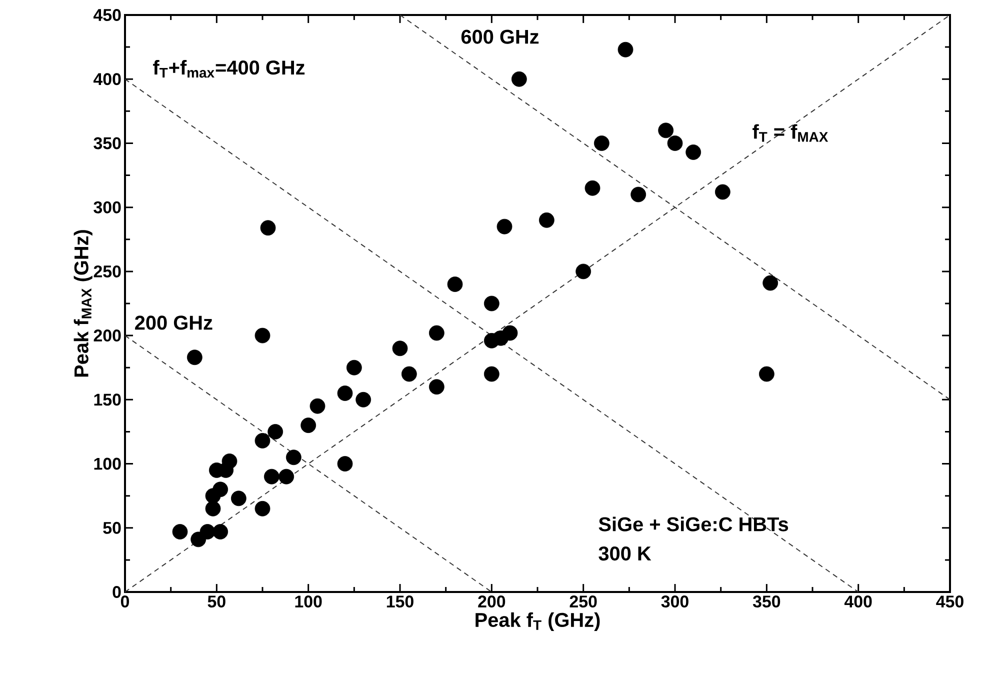 Image resolution: width=986 pixels, height=679 pixels. What do you see at coordinates (107, 464) in the screenshot?
I see `y-tick-label: 100` at bounding box center [107, 464].